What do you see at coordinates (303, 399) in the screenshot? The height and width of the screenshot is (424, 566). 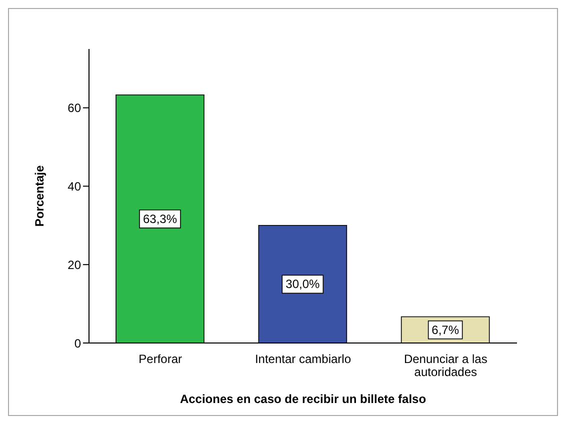 I see `x-axis-title: Acciones en caso de recibir un billete falso` at bounding box center [303, 399].